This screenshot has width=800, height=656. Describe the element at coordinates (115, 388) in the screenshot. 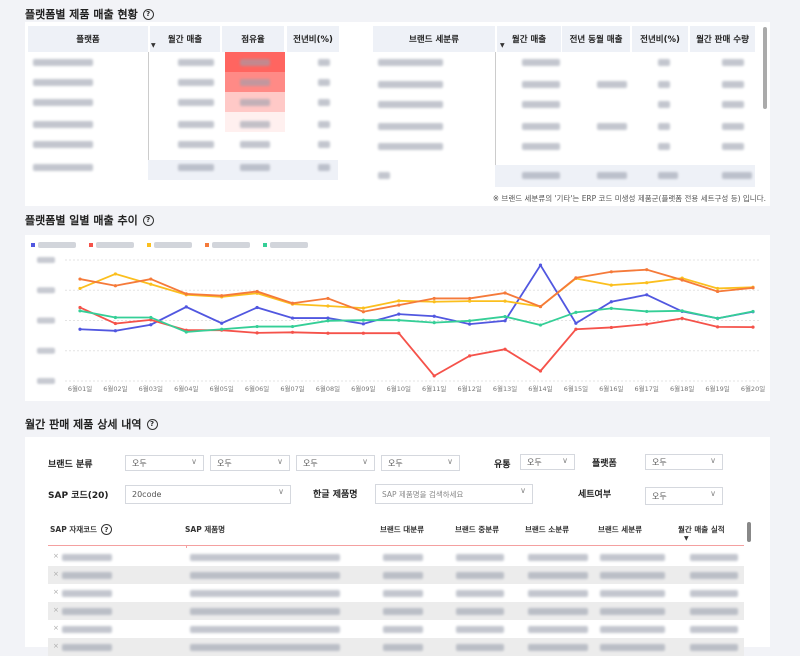

I see `x-tick-label: 6월02일` at that location.